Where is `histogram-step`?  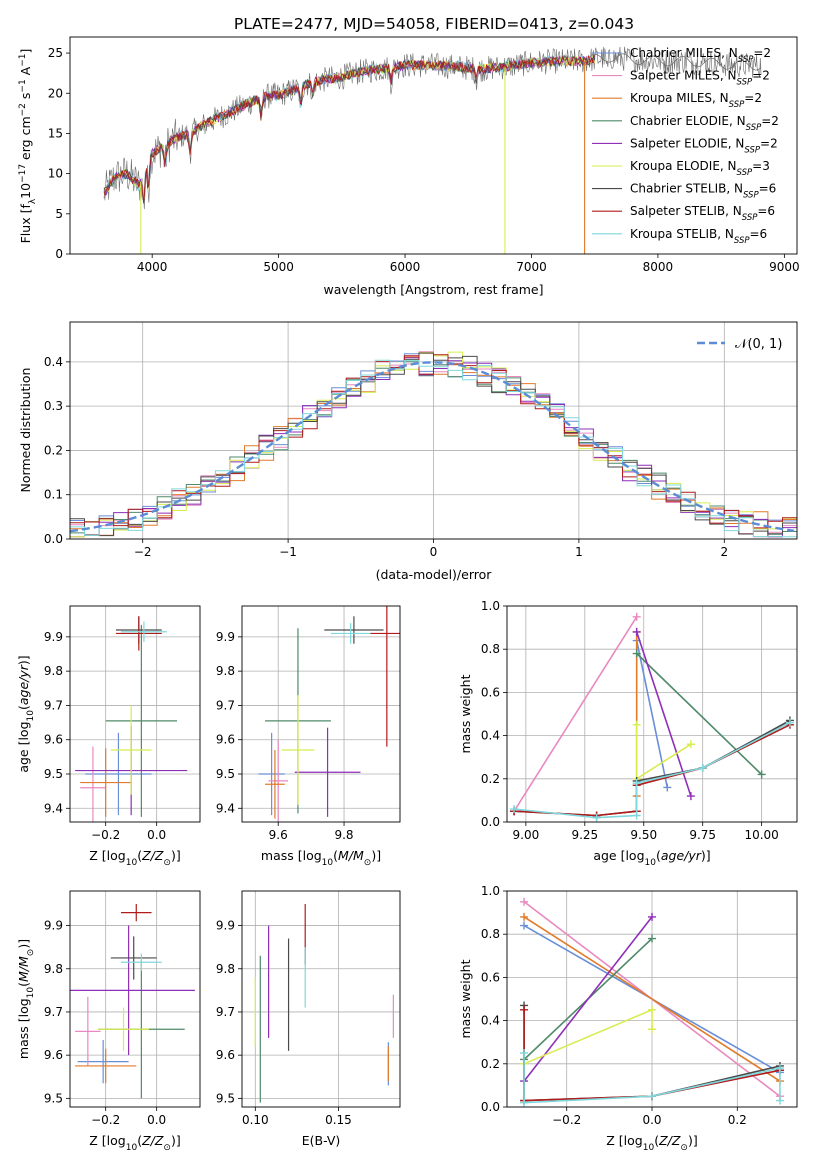 histogram-step is located at coordinates (433, 441).